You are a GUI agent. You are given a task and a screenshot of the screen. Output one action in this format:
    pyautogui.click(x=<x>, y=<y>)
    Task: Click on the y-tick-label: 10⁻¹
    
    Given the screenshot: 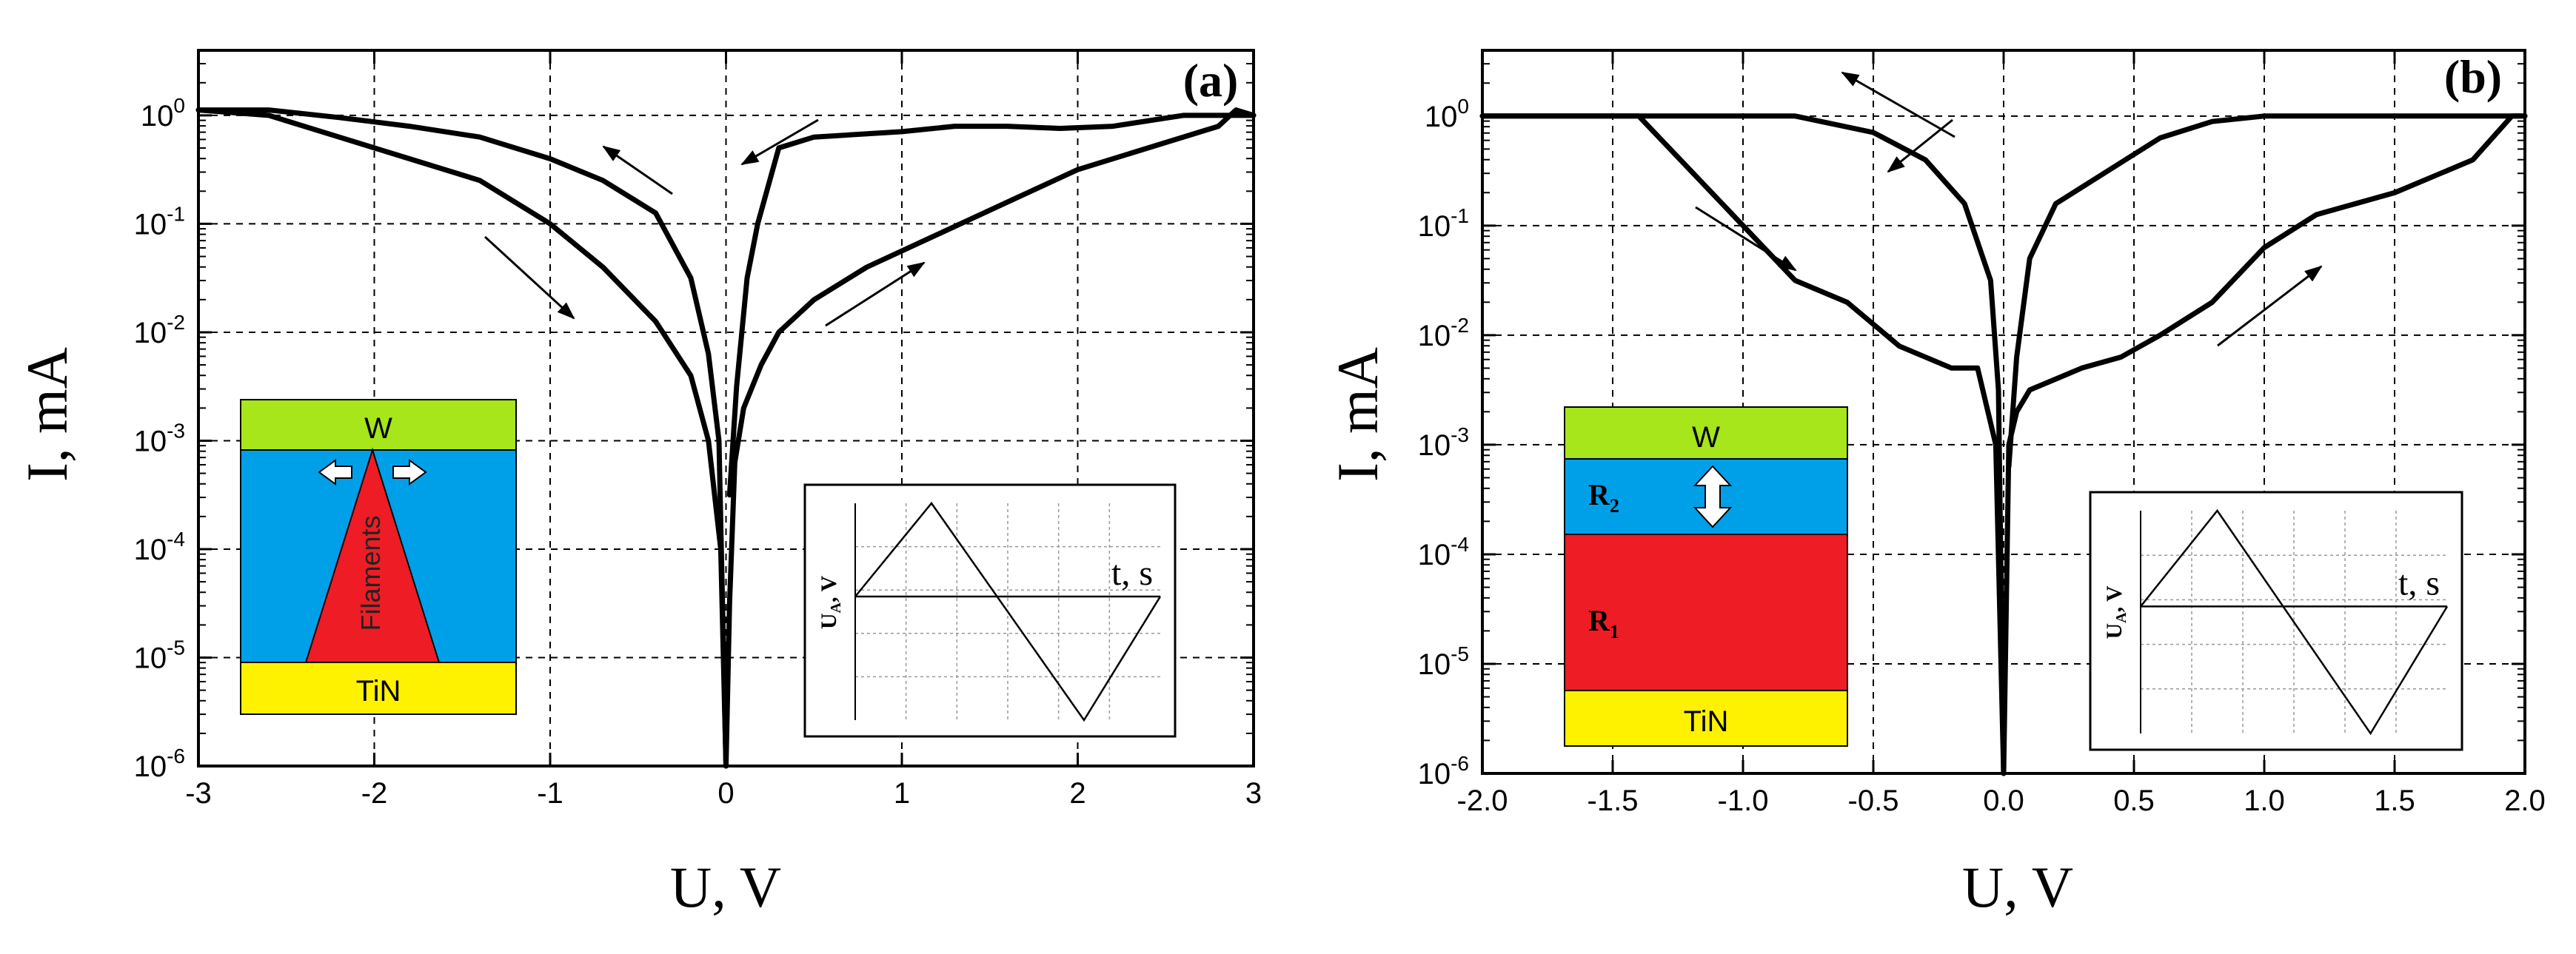 What is the action you would take?
    pyautogui.click(x=159, y=221)
    